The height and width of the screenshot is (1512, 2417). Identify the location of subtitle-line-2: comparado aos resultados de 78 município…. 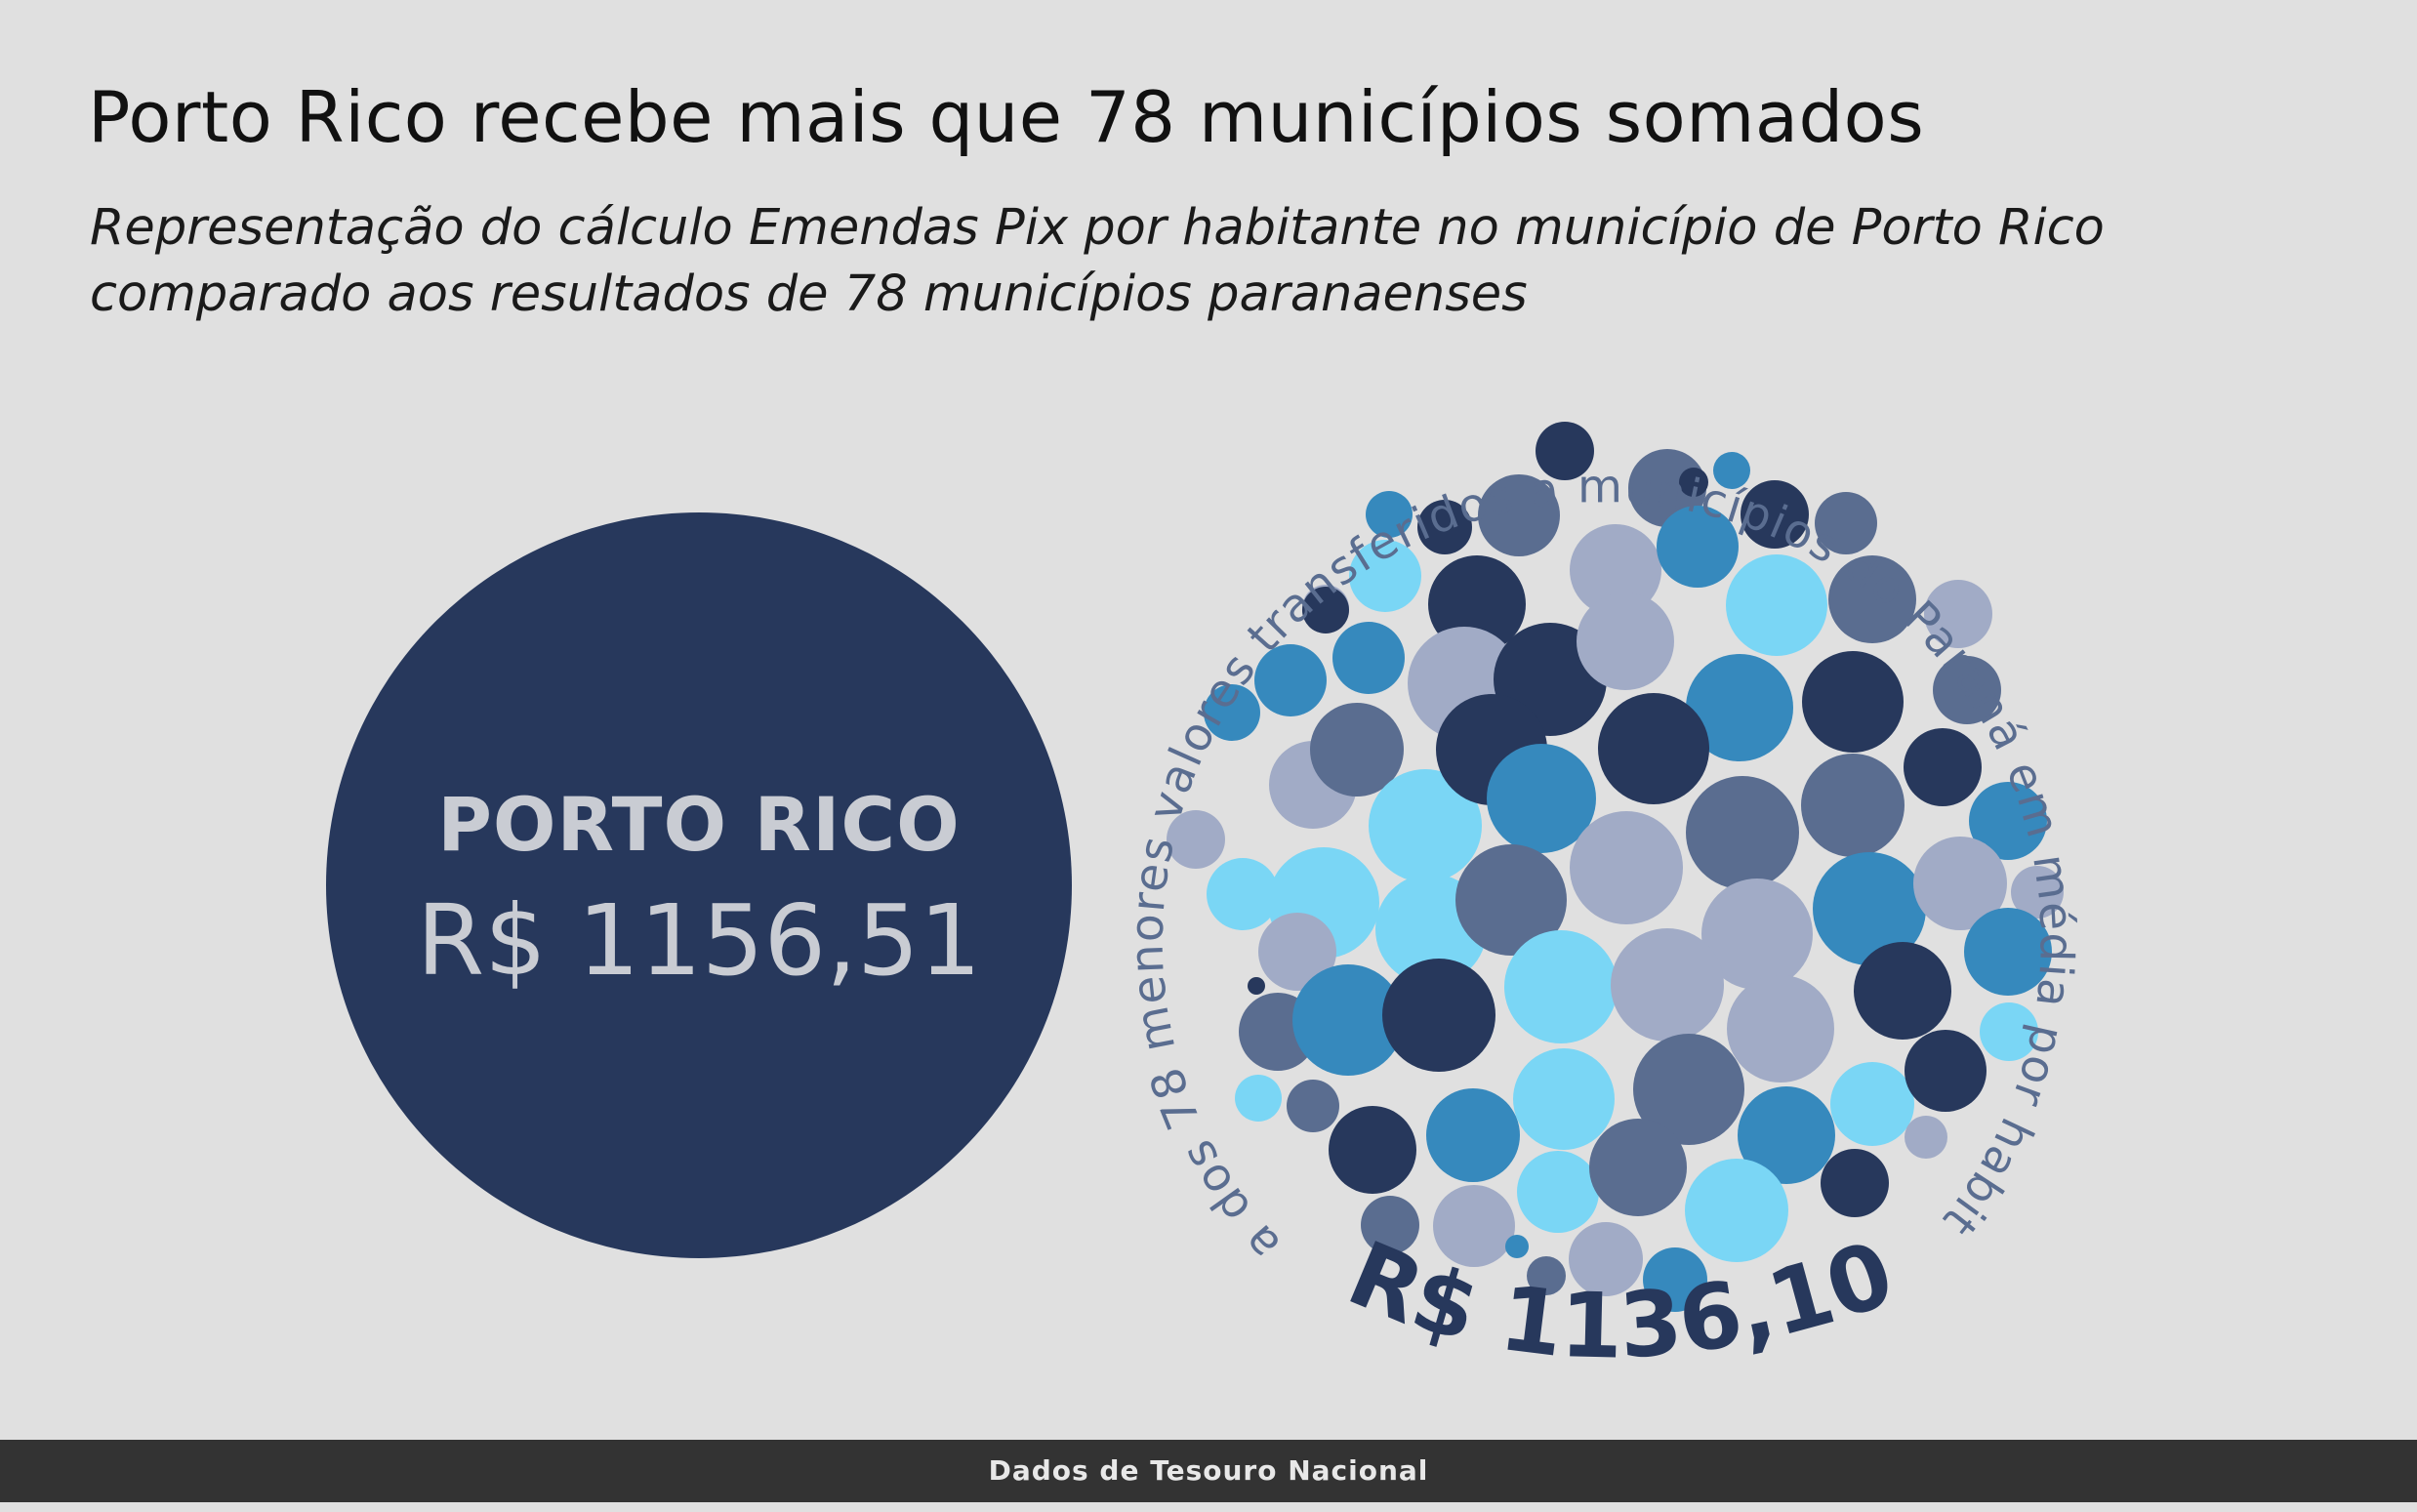
(809, 294).